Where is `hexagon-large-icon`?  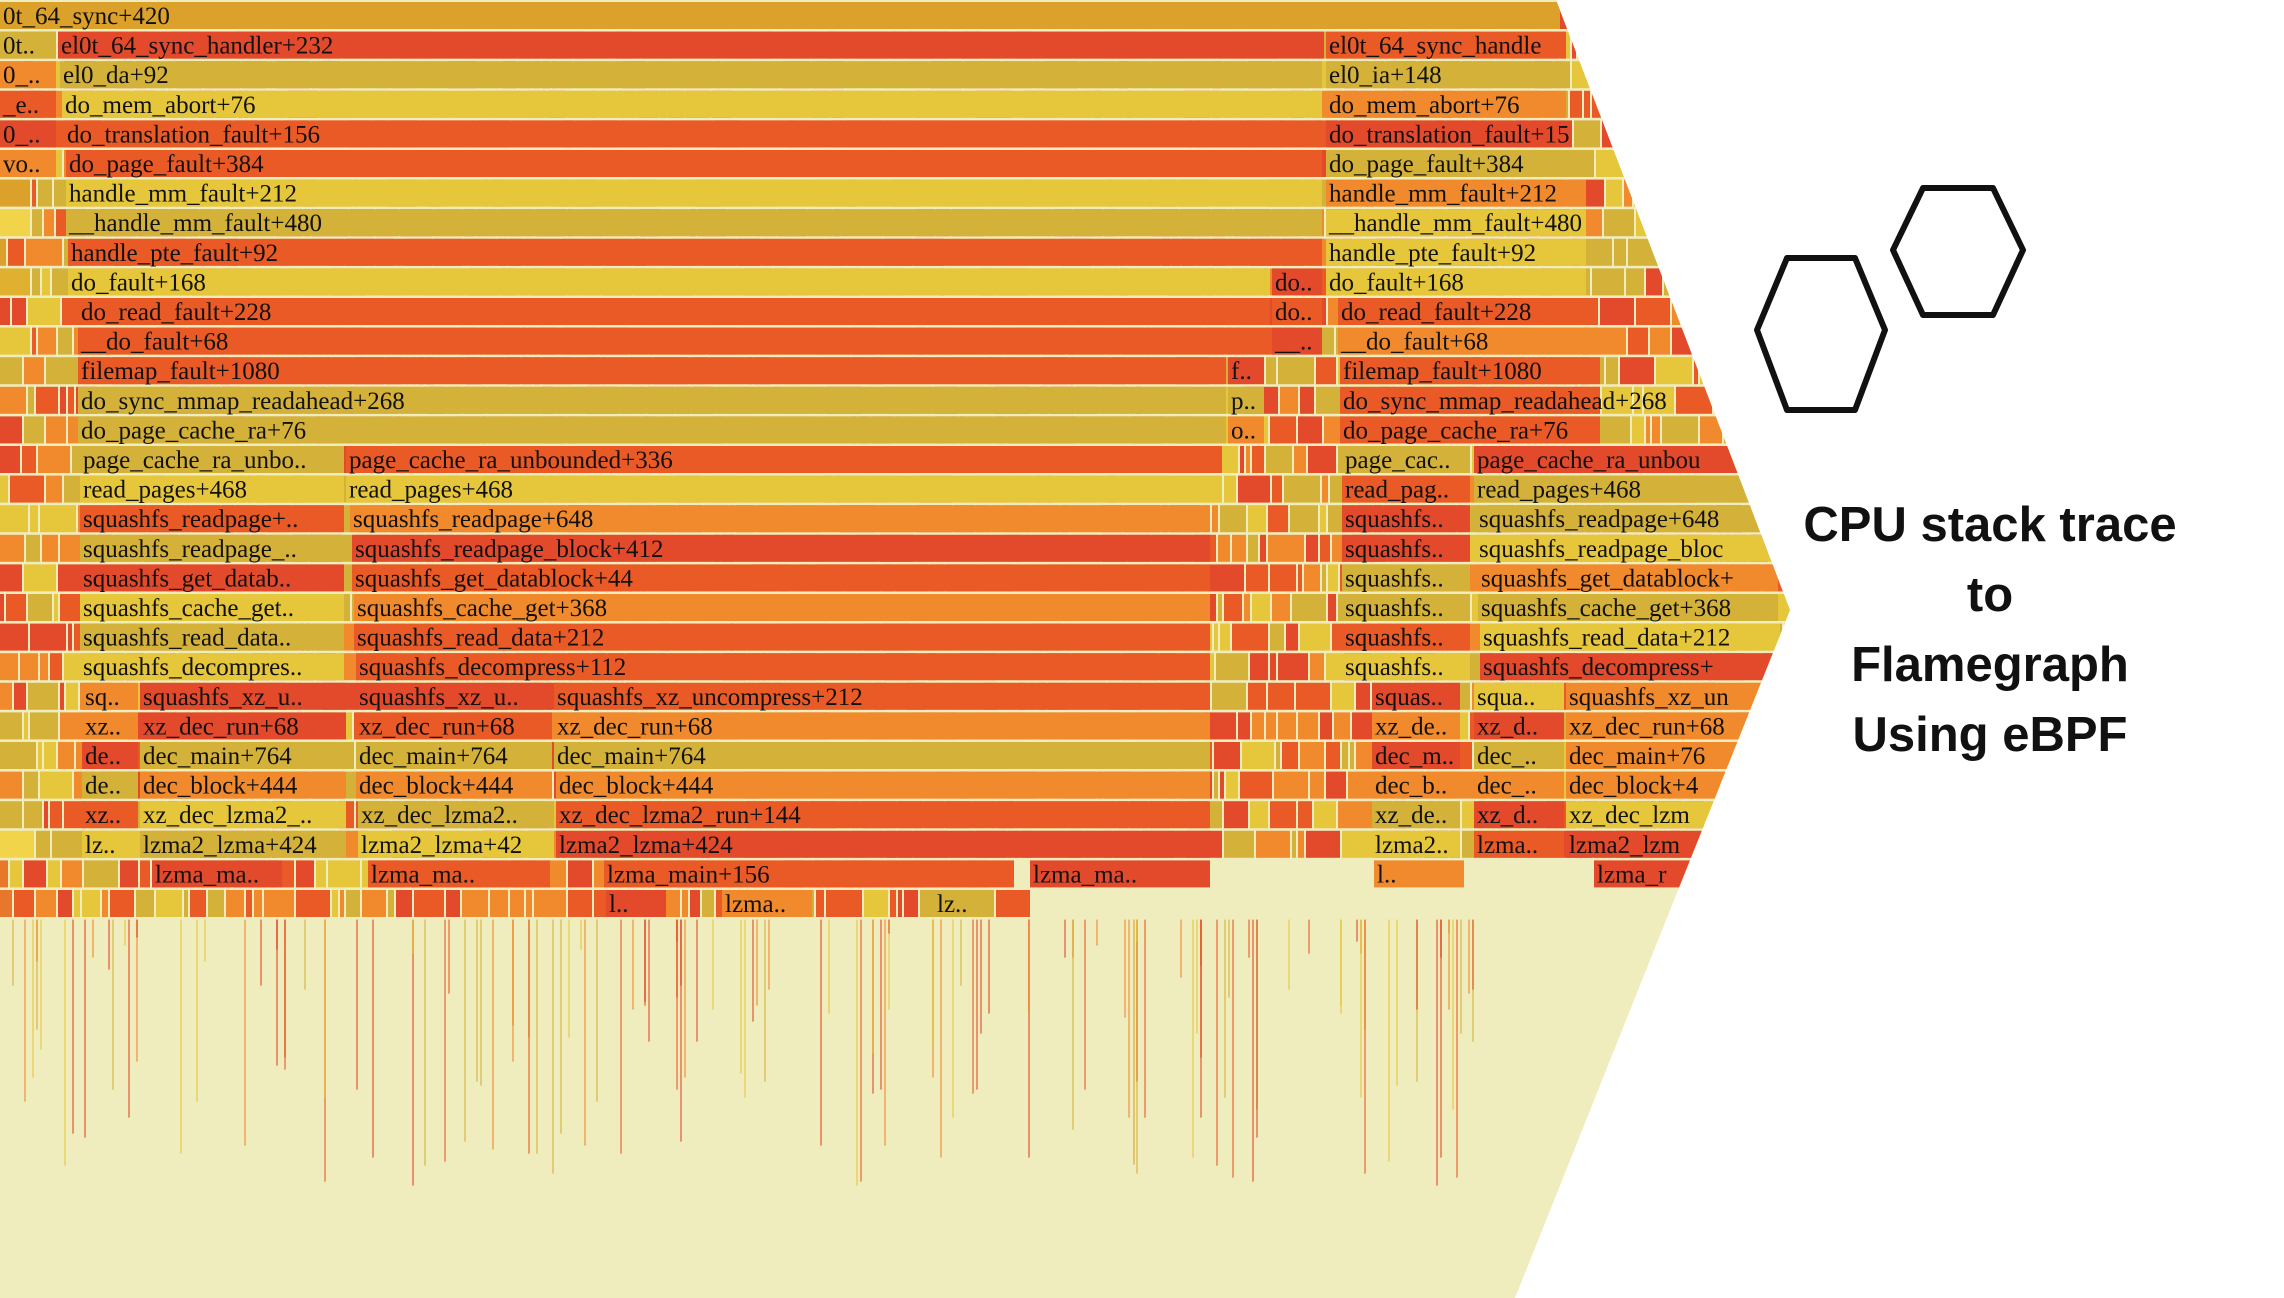 hexagon-large-icon is located at coordinates (1821, 334).